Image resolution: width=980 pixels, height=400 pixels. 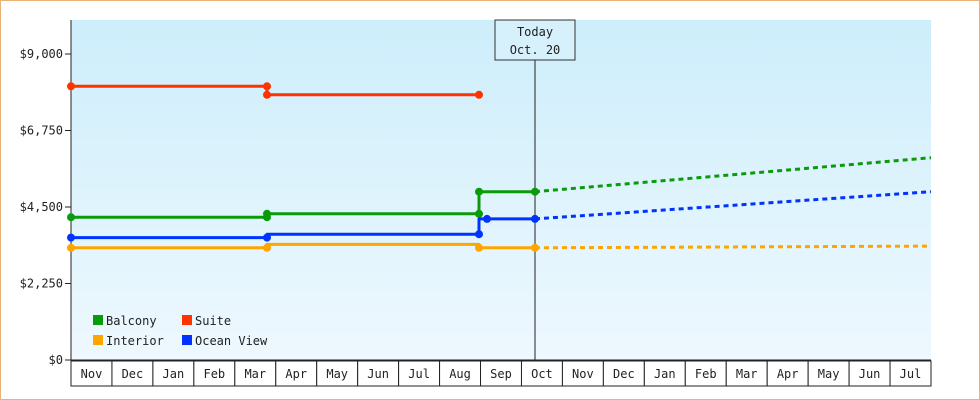 I want to click on interior-forecast-line, so click(x=733, y=247).